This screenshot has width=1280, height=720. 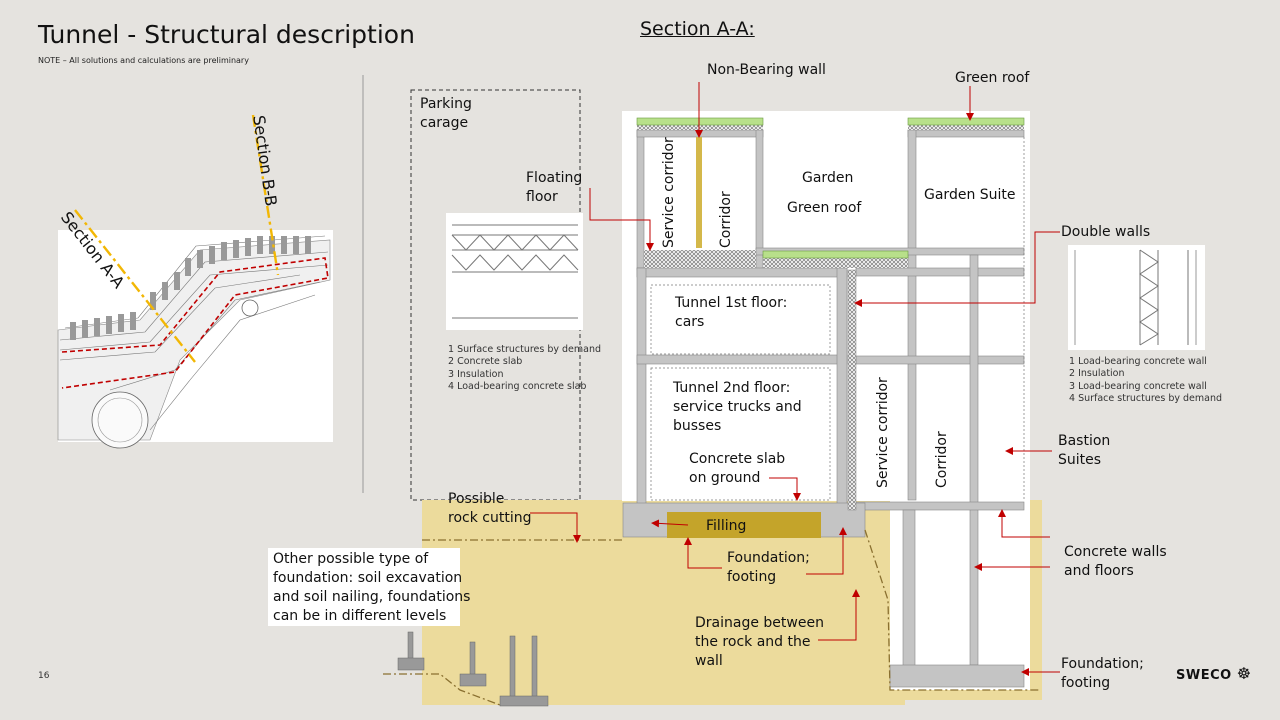 I want to click on concrete-slab-label-2: on ground, so click(x=725, y=478).